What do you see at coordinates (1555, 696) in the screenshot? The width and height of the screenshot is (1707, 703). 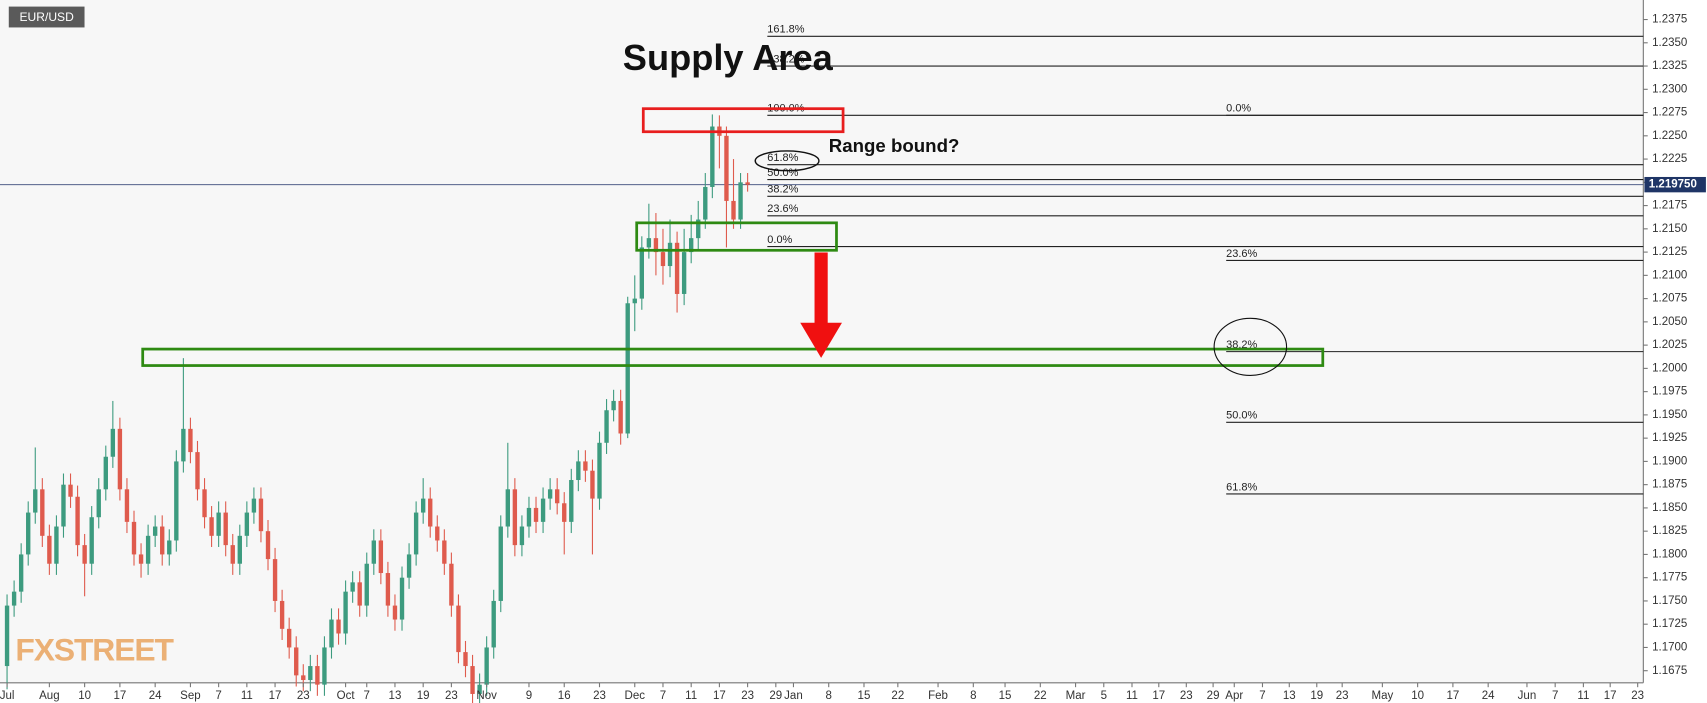 I see `x-tick-label: 7` at bounding box center [1555, 696].